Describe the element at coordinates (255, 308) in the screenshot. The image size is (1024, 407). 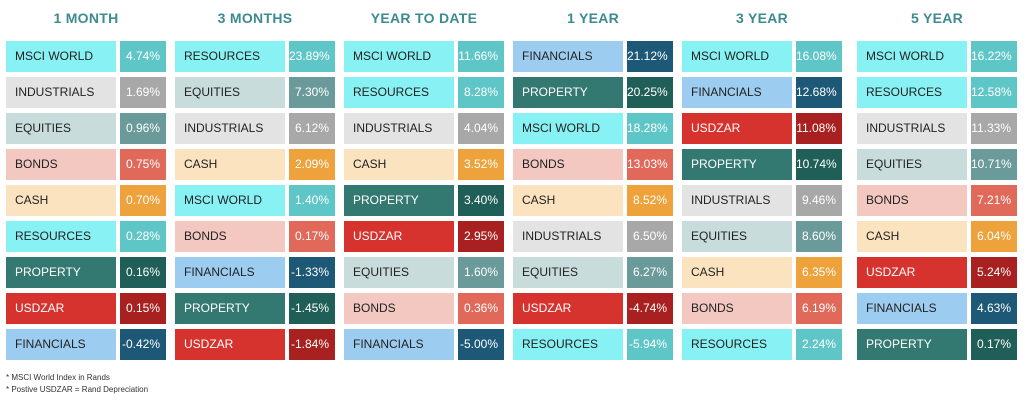
I see `table-cell: PROPERTY -1.45%` at that location.